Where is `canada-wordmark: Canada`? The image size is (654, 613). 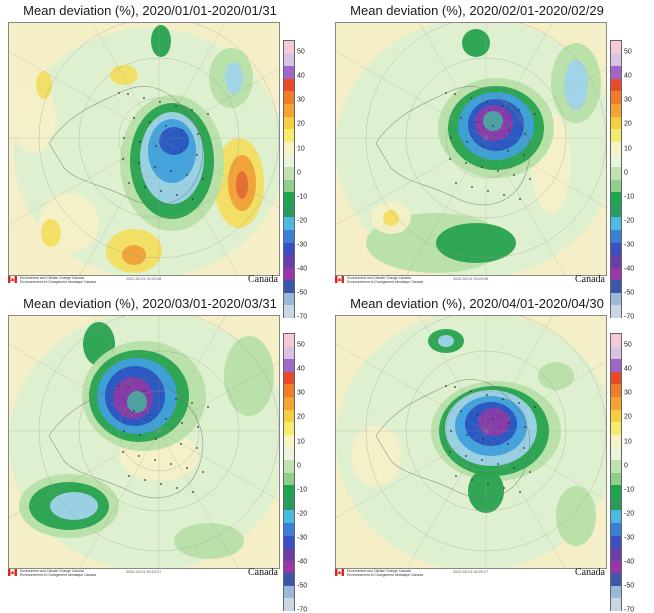 canada-wordmark: Canada is located at coordinates (590, 279).